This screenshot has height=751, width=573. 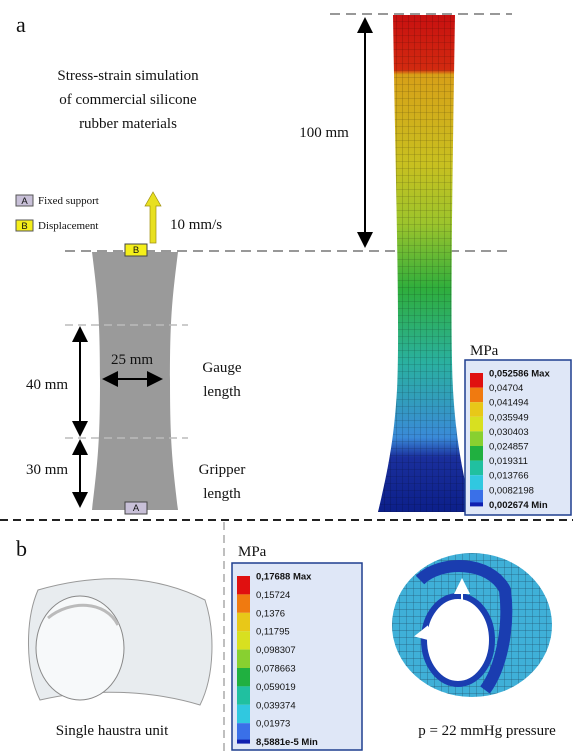 What do you see at coordinates (221, 368) in the screenshot?
I see `gauge-label: Gauge` at bounding box center [221, 368].